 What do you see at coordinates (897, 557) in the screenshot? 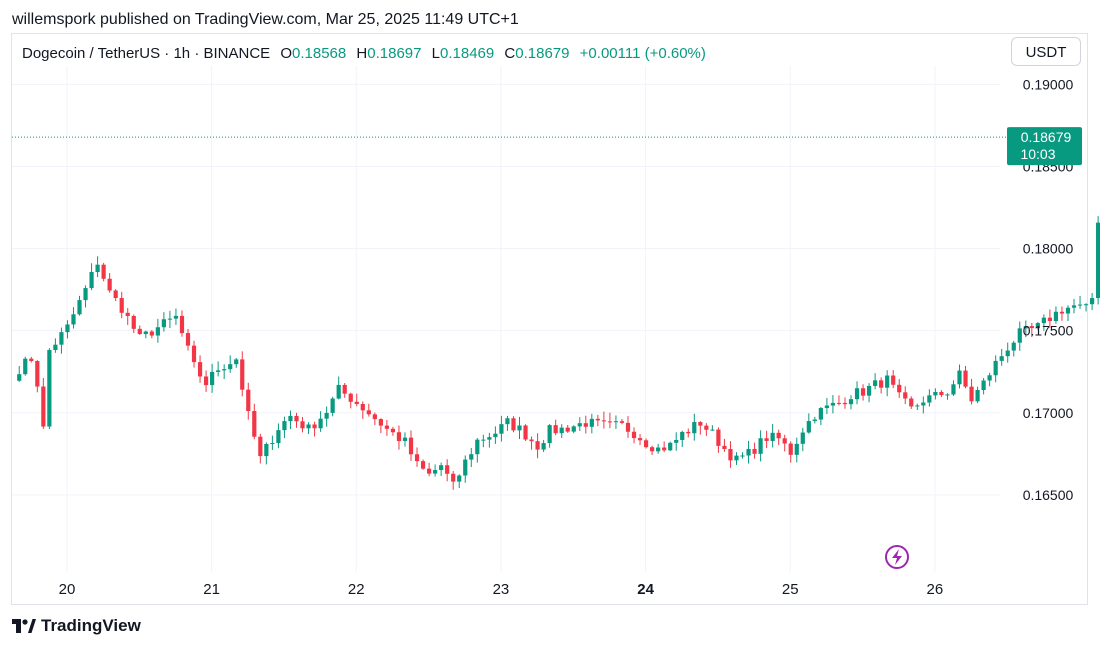
I see `lightning-icon` at bounding box center [897, 557].